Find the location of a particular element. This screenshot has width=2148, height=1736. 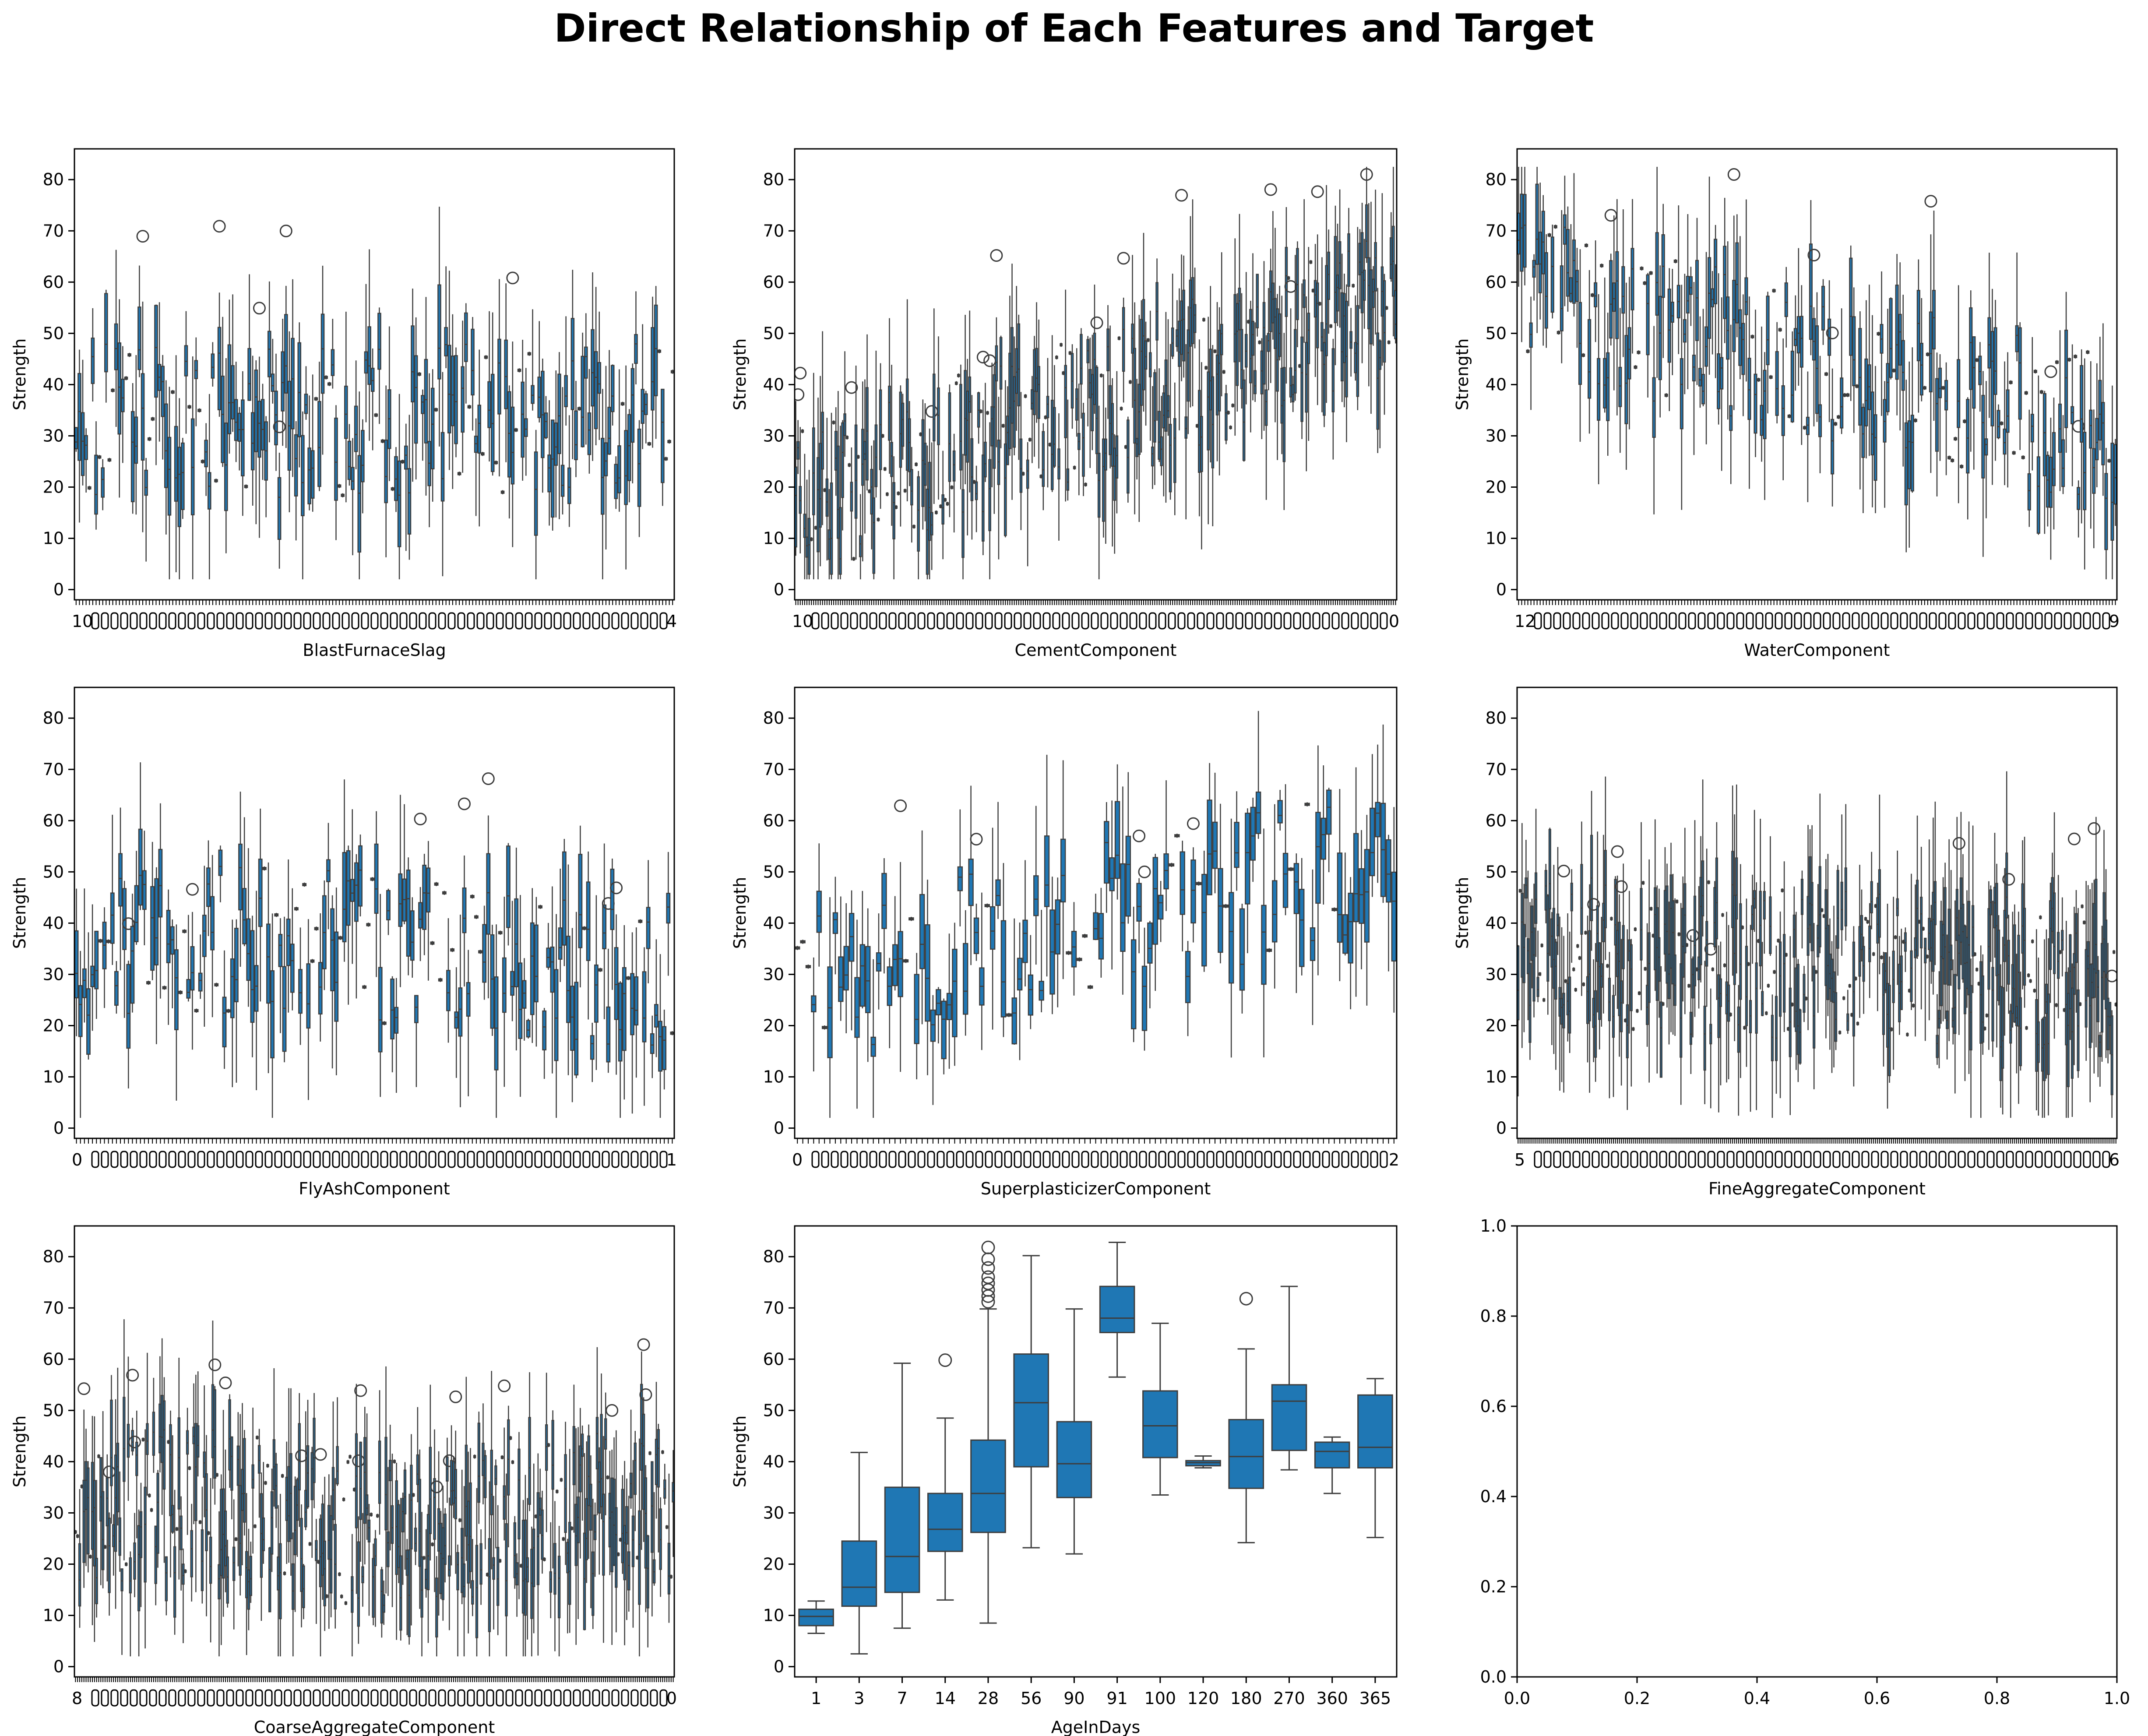

x-tick-label: 12 is located at coordinates (1524, 621).